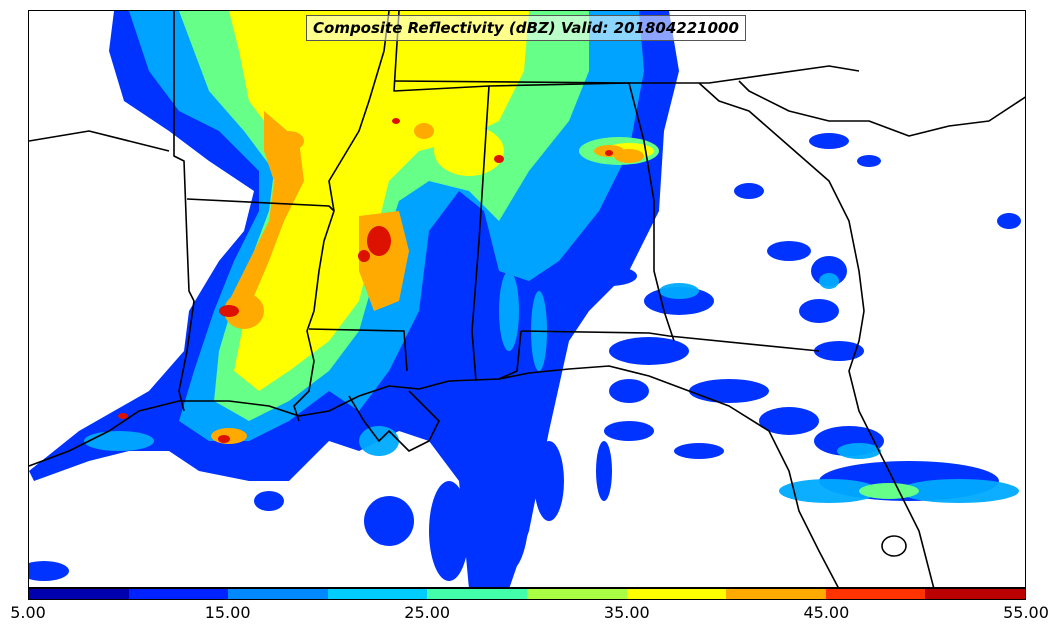 The width and height of the screenshot is (1060, 633). I want to click on colorbar, so click(527, 594).